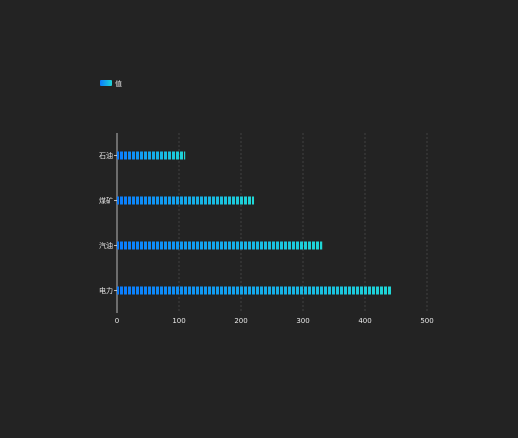  I want to click on x-tick-label: 100, so click(178, 321).